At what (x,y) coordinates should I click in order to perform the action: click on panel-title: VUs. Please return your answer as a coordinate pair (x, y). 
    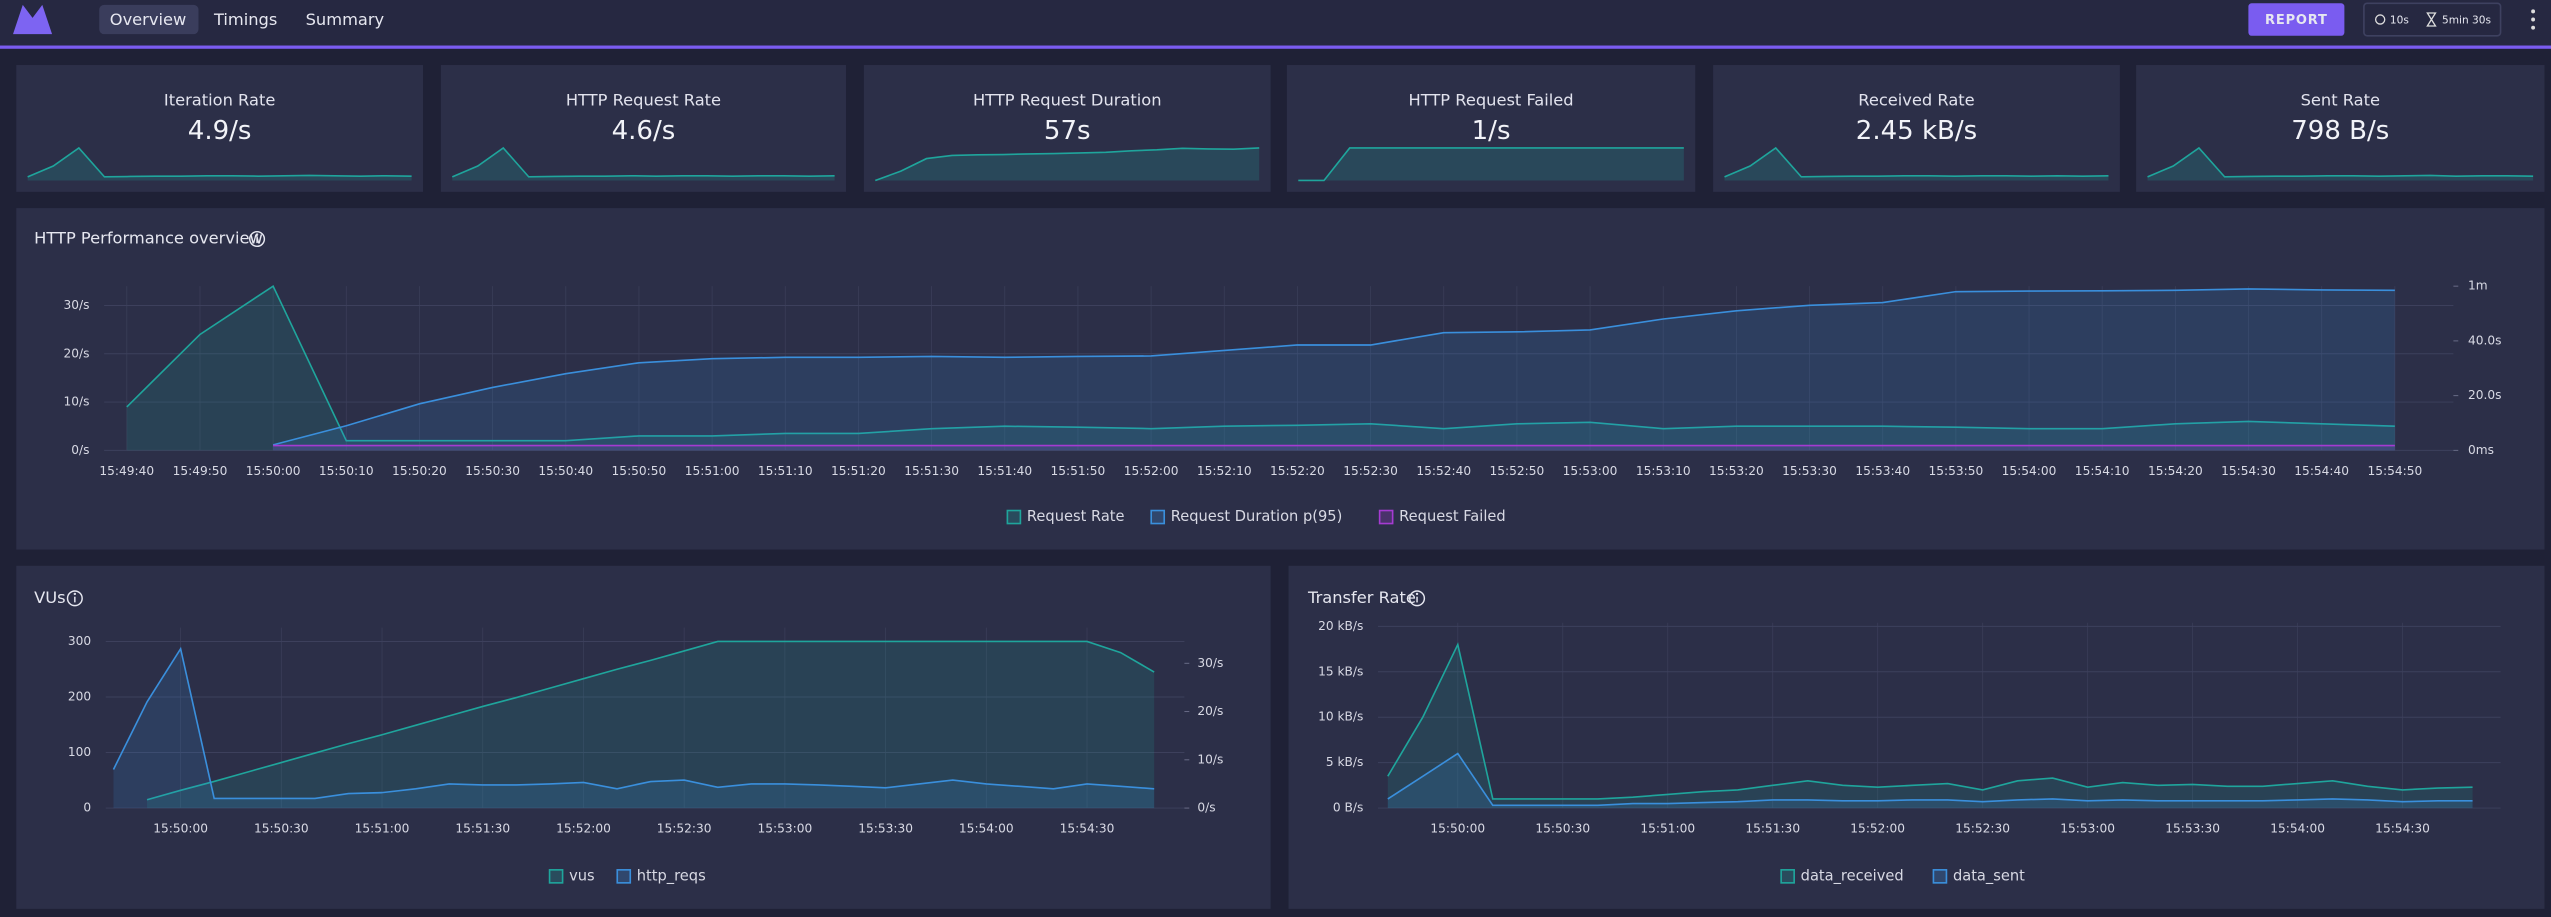
    Looking at the image, I should click on (49, 597).